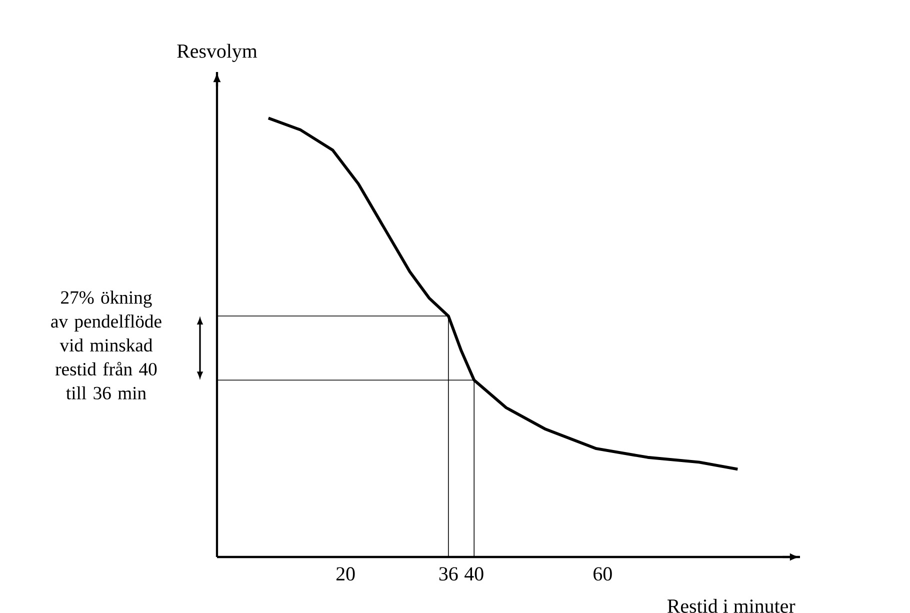  Describe the element at coordinates (474, 574) in the screenshot. I see `x-tick-label: 40` at that location.